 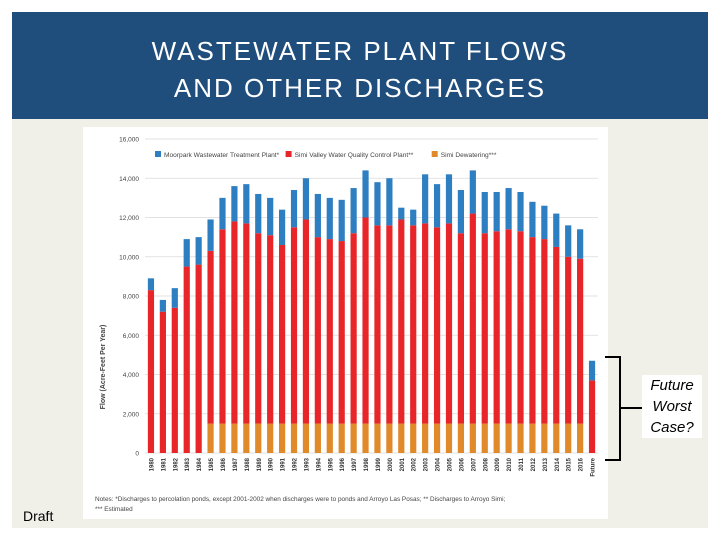 What do you see at coordinates (224, 464) in the screenshot?
I see `x-tick-label: 1986` at bounding box center [224, 464].